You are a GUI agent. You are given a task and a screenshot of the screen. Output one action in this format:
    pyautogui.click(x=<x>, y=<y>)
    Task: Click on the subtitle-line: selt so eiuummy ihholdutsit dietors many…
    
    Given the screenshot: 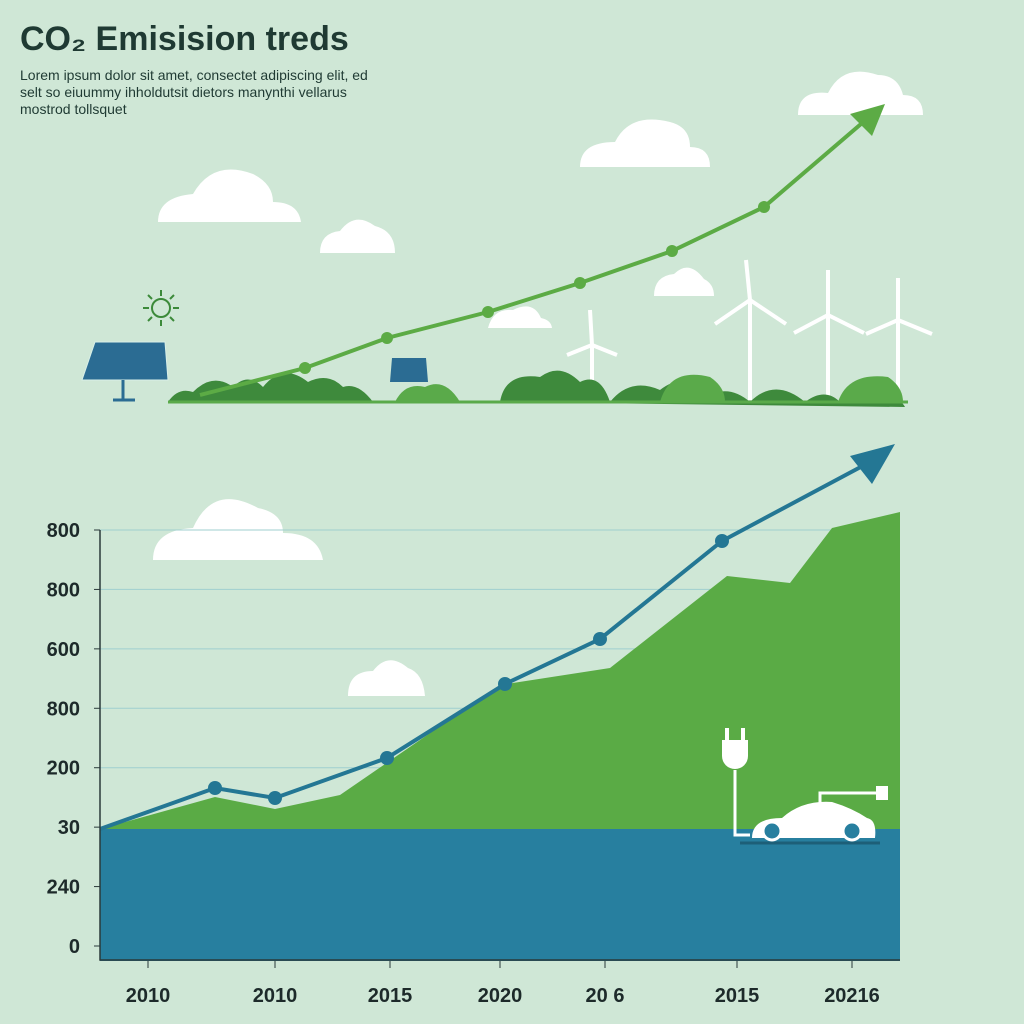 What is the action you would take?
    pyautogui.click(x=183, y=92)
    